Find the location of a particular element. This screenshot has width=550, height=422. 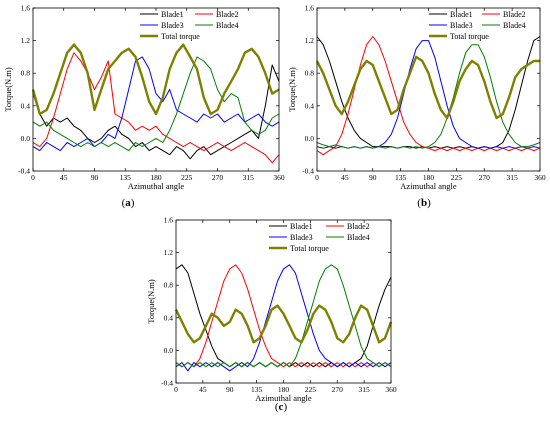

panel-label: (b) is located at coordinates (424, 203).